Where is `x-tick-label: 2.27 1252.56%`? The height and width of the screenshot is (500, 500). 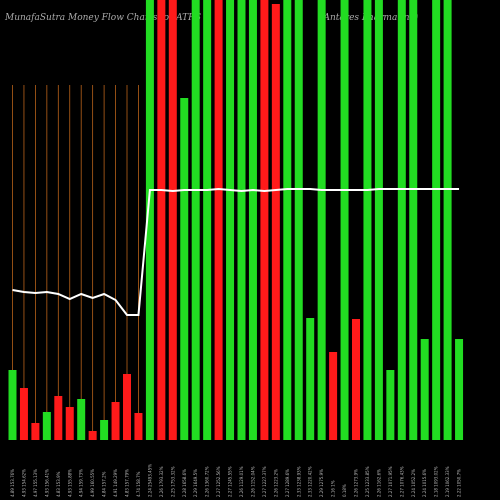 x-tick-label: 2.27 1252.56% is located at coordinates (218, 481).